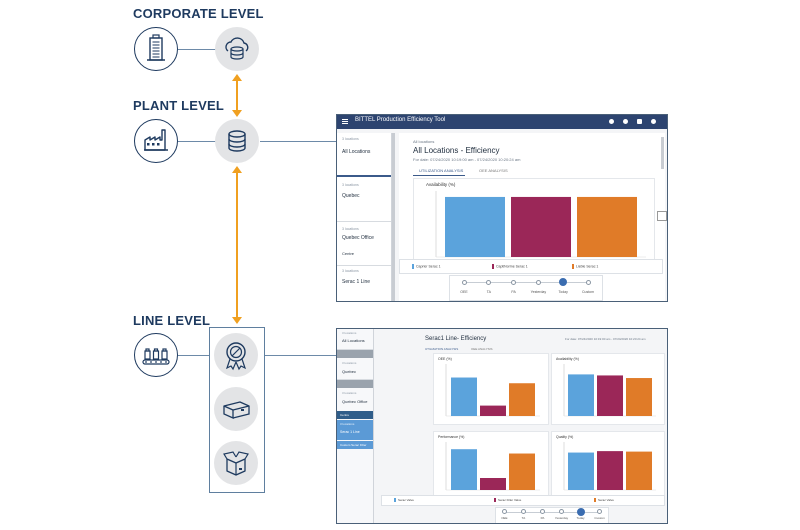 The image size is (800, 530). I want to click on sidebar-item-label: Serac 1 Line, so click(356, 282).